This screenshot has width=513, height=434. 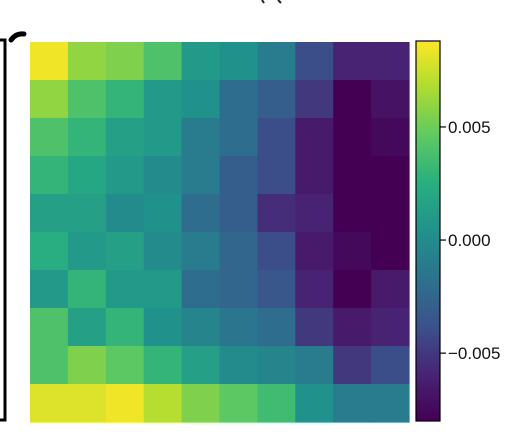 I want to click on colorbar, so click(x=428, y=231).